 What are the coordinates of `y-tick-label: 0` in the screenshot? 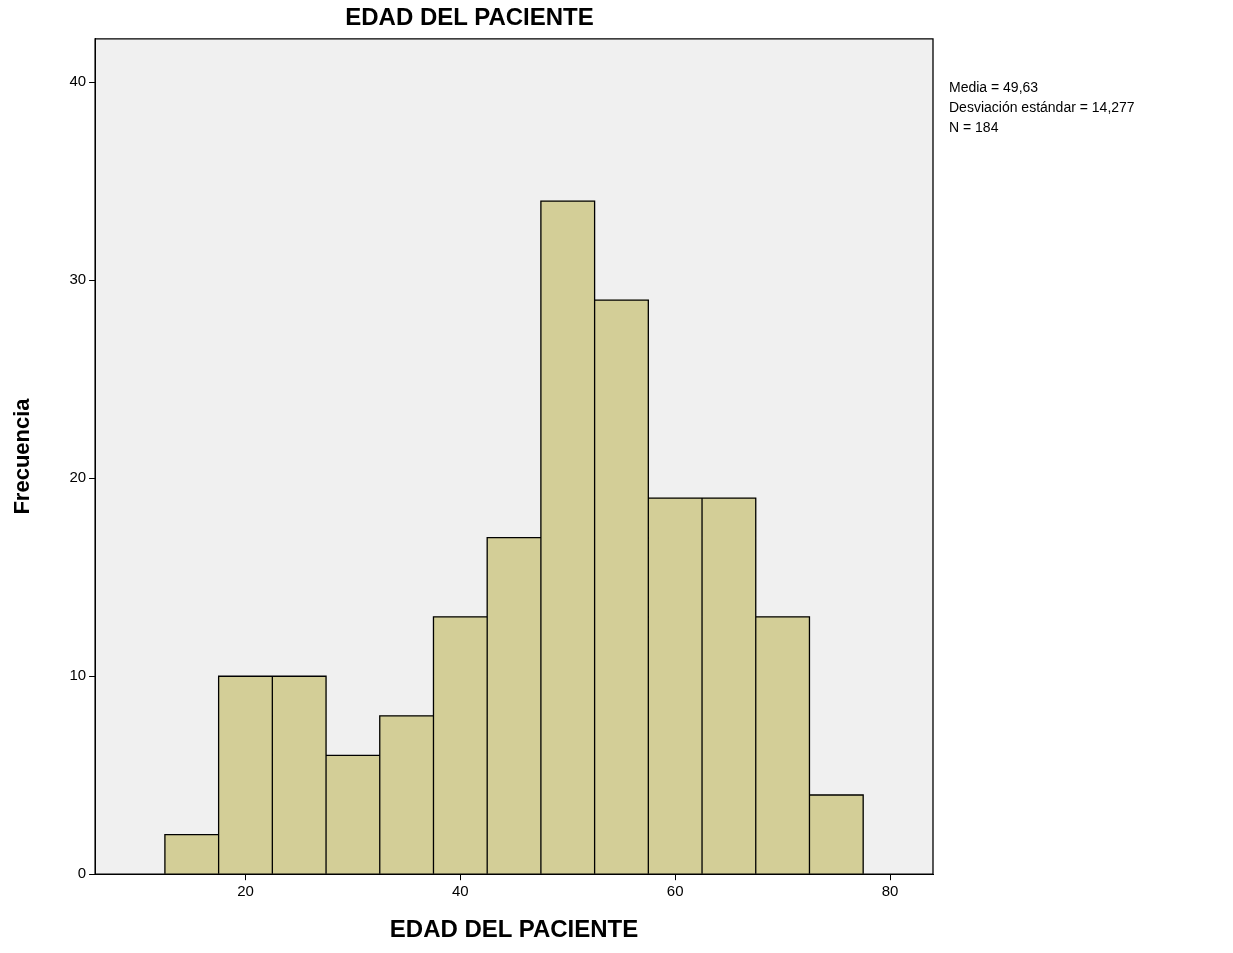 It's located at (82, 873).